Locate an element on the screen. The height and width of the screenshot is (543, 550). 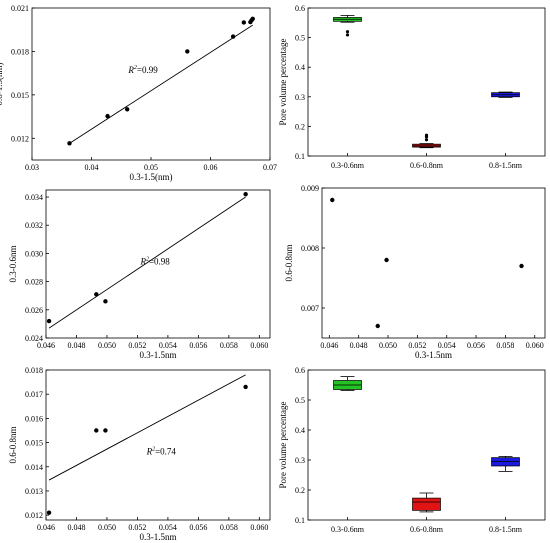
r-squared-annotation: R2=0.99 is located at coordinates (142, 70).